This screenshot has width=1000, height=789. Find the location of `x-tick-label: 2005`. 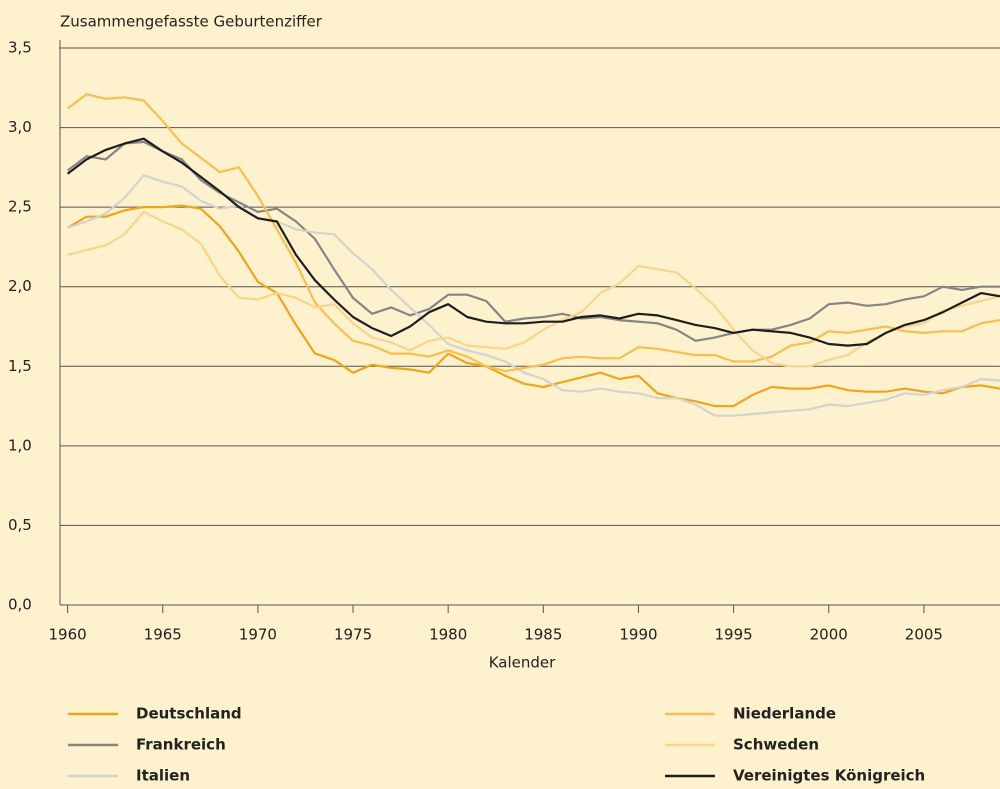

x-tick-label: 2005 is located at coordinates (924, 635).